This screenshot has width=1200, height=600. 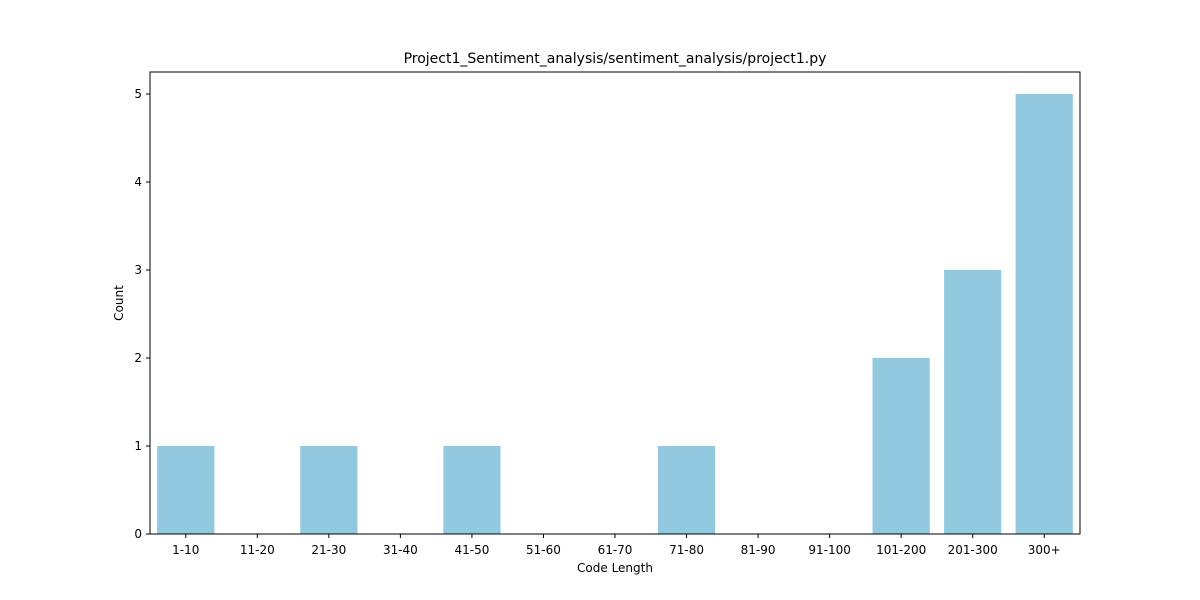 What do you see at coordinates (686, 550) in the screenshot?
I see `x-tick-label: 71-80` at bounding box center [686, 550].